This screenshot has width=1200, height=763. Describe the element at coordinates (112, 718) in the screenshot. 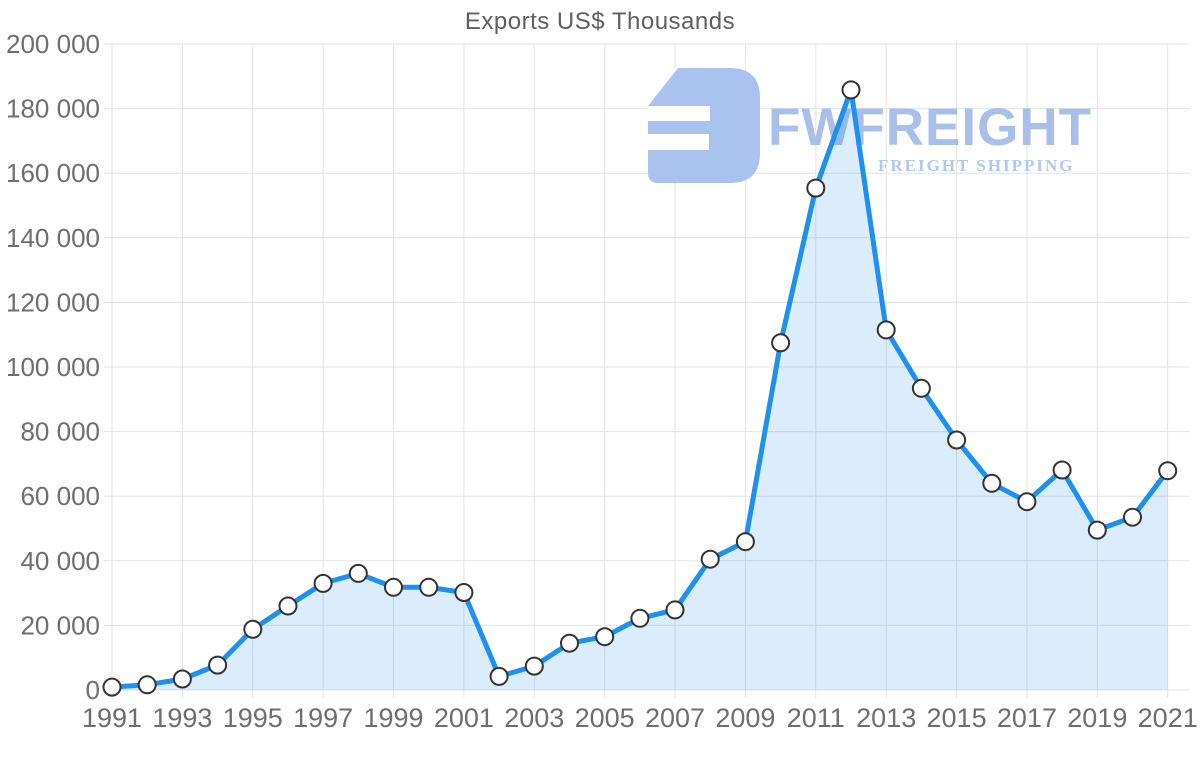

I see `x-tick-label: 1991` at that location.